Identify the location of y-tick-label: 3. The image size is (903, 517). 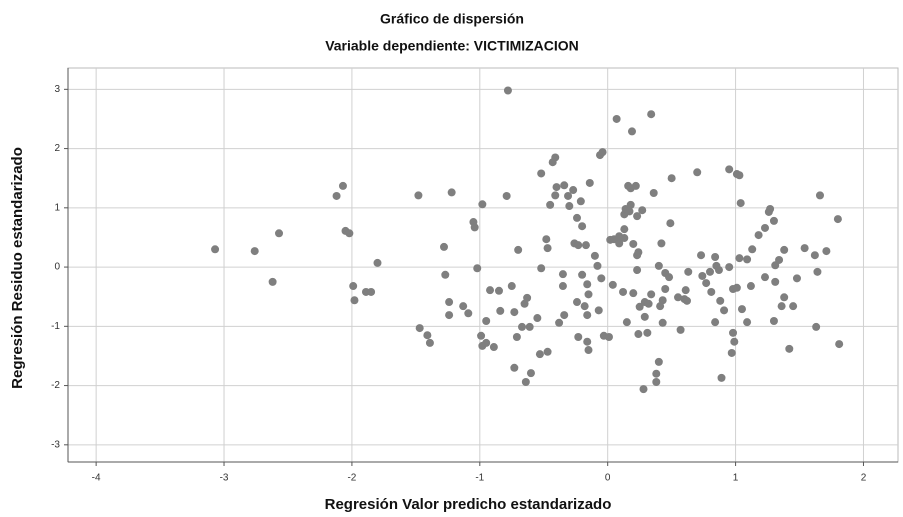
(57, 89).